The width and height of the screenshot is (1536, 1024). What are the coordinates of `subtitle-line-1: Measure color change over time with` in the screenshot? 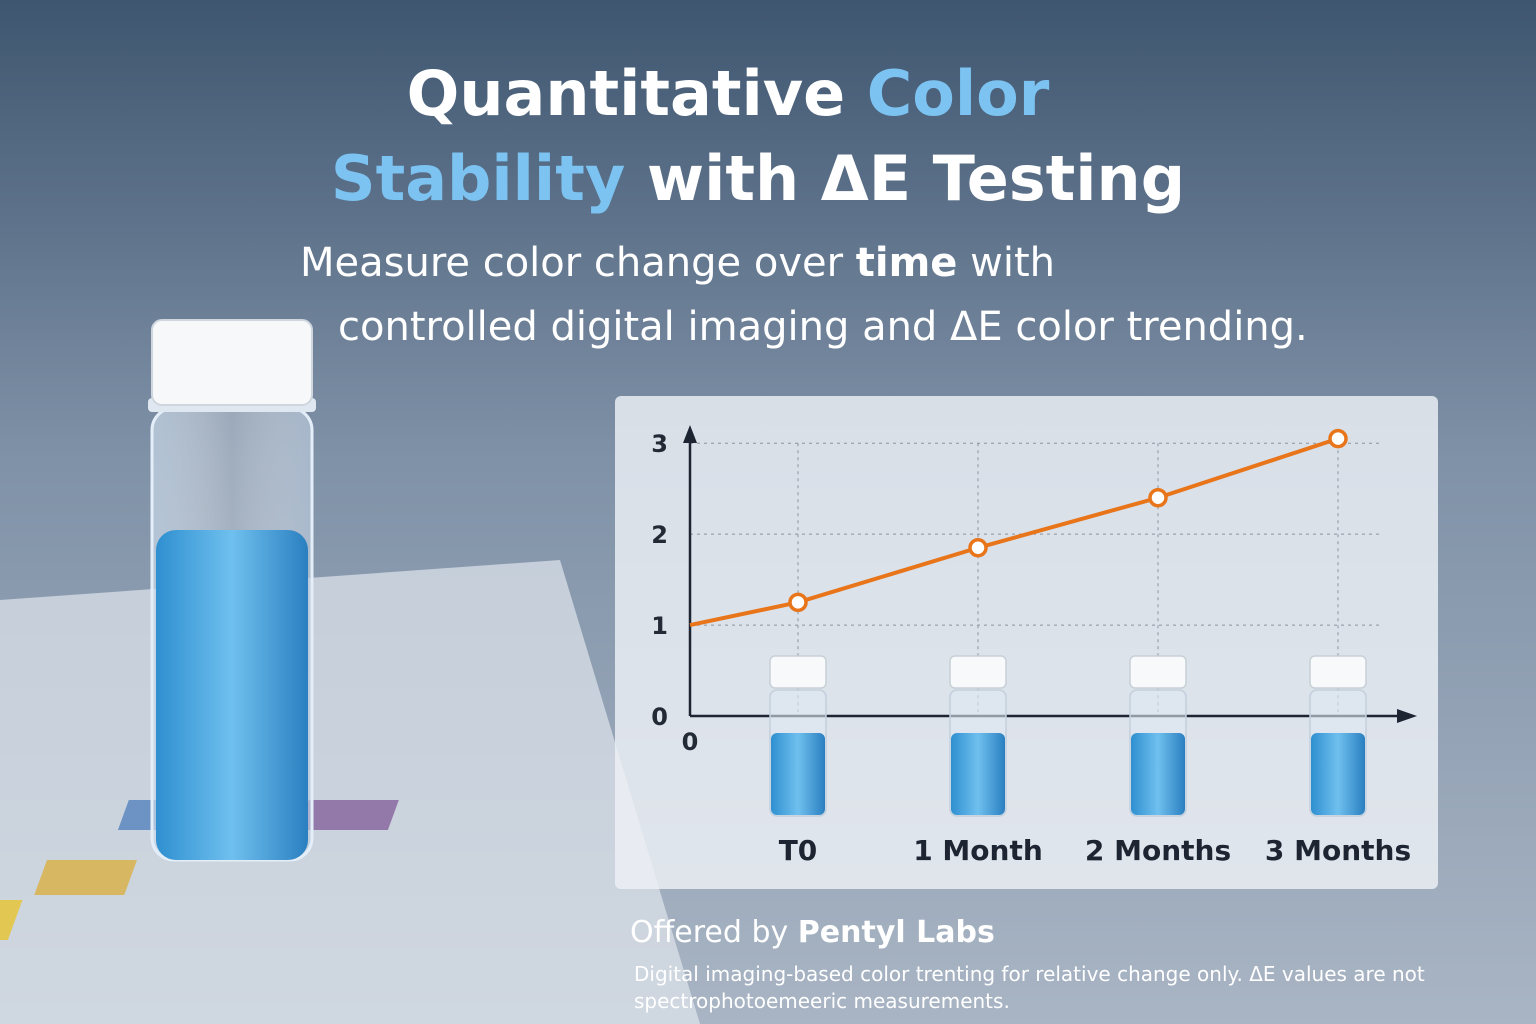 It's located at (677, 263).